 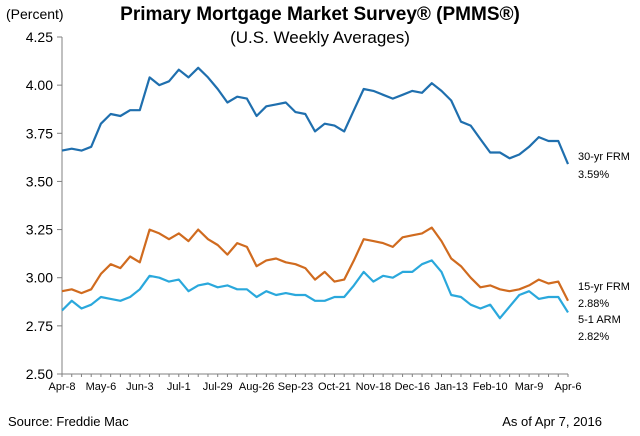 What do you see at coordinates (604, 287) in the screenshot?
I see `series-name-label: 15-yr FRM` at bounding box center [604, 287].